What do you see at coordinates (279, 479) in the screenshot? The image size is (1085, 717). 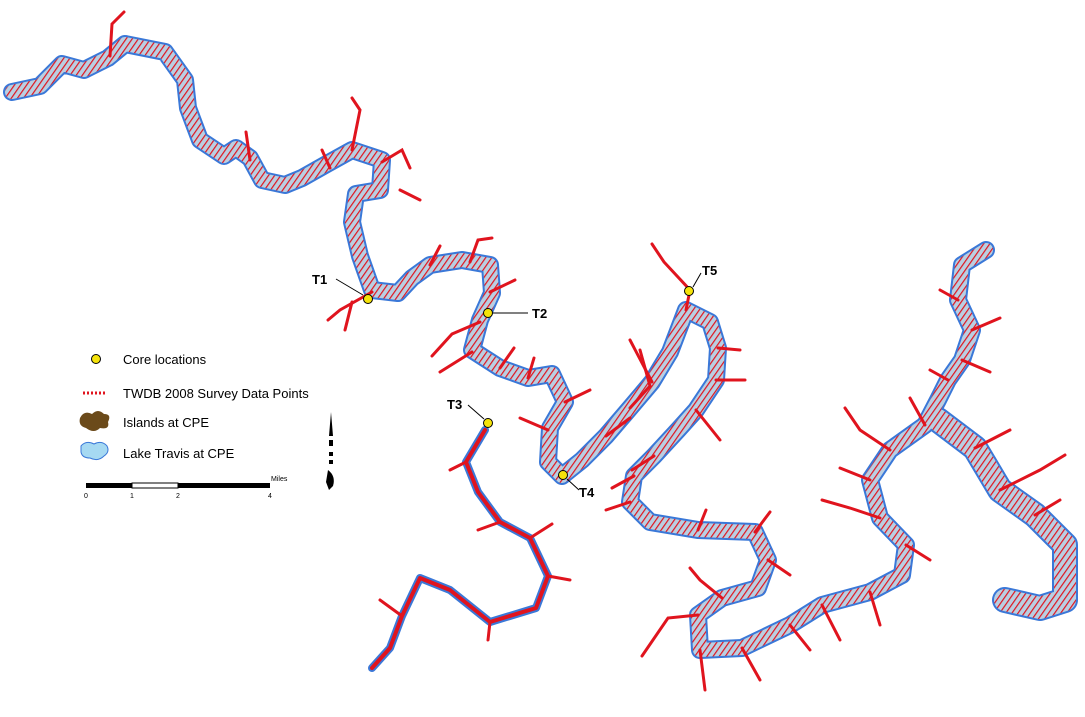 I see `scale-unit: Miles` at bounding box center [279, 479].